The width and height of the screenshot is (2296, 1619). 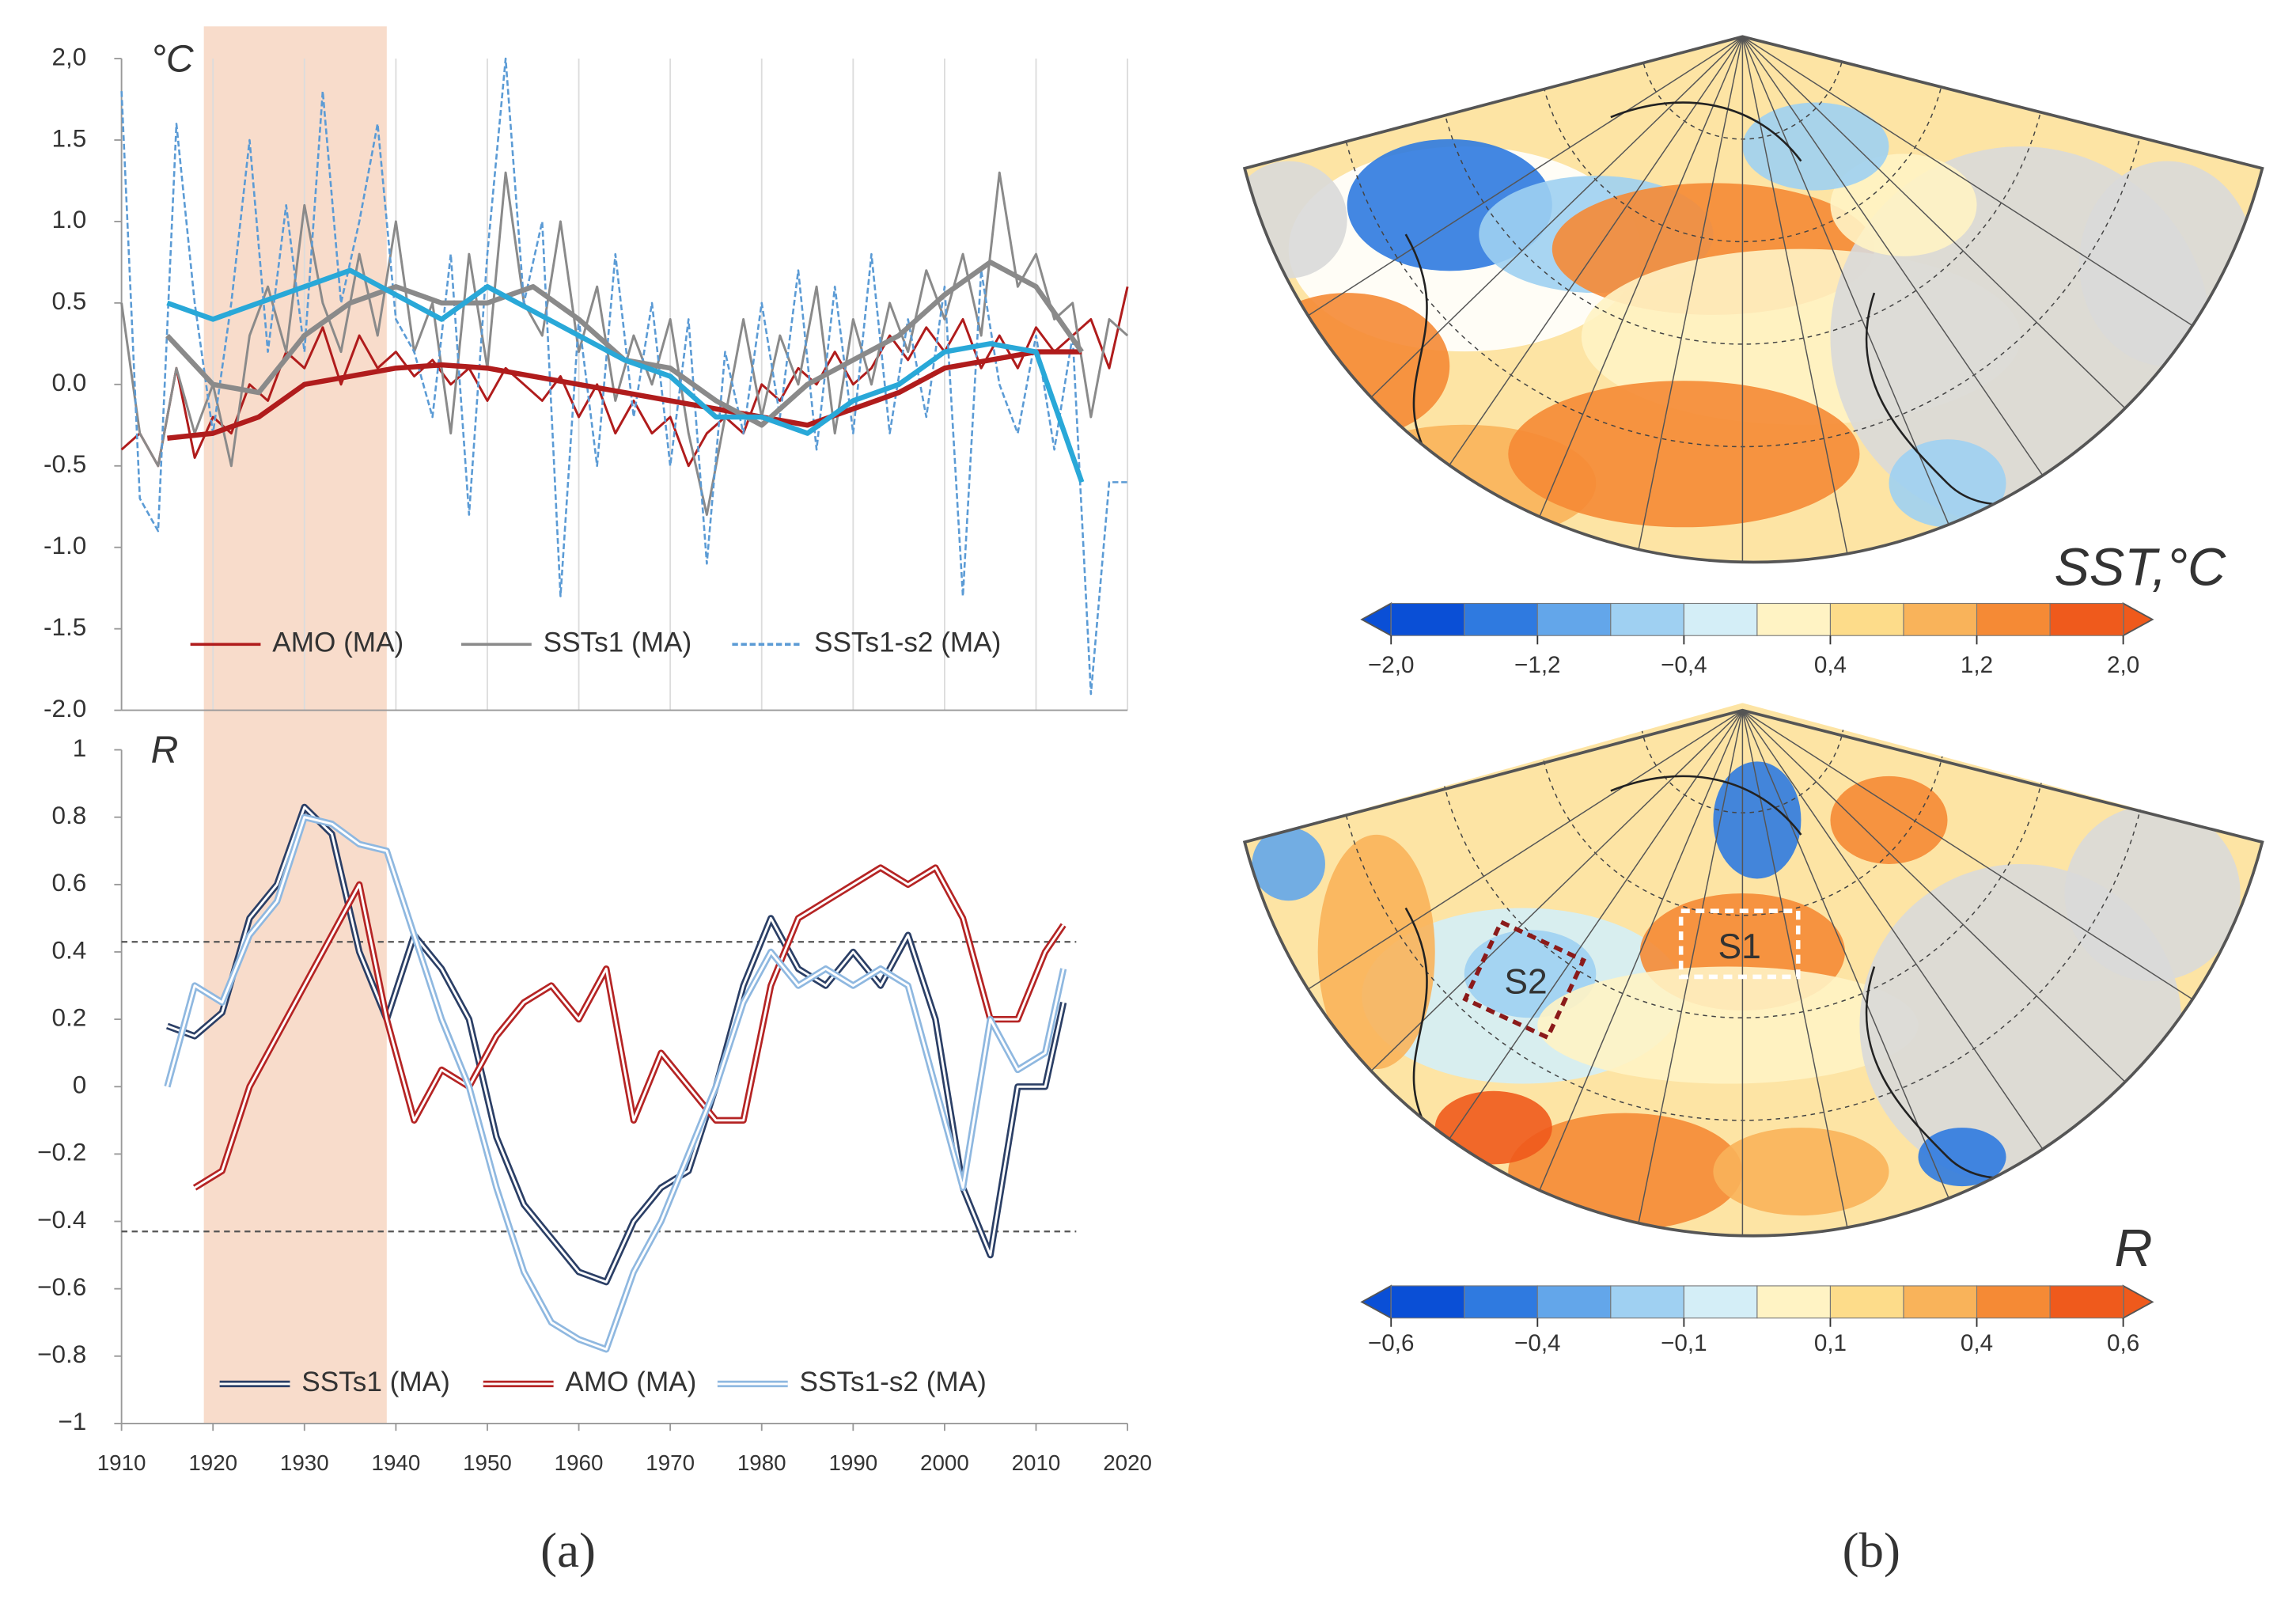 What do you see at coordinates (68, 1017) in the screenshot?
I see `y-tick-label: 0.2` at bounding box center [68, 1017].